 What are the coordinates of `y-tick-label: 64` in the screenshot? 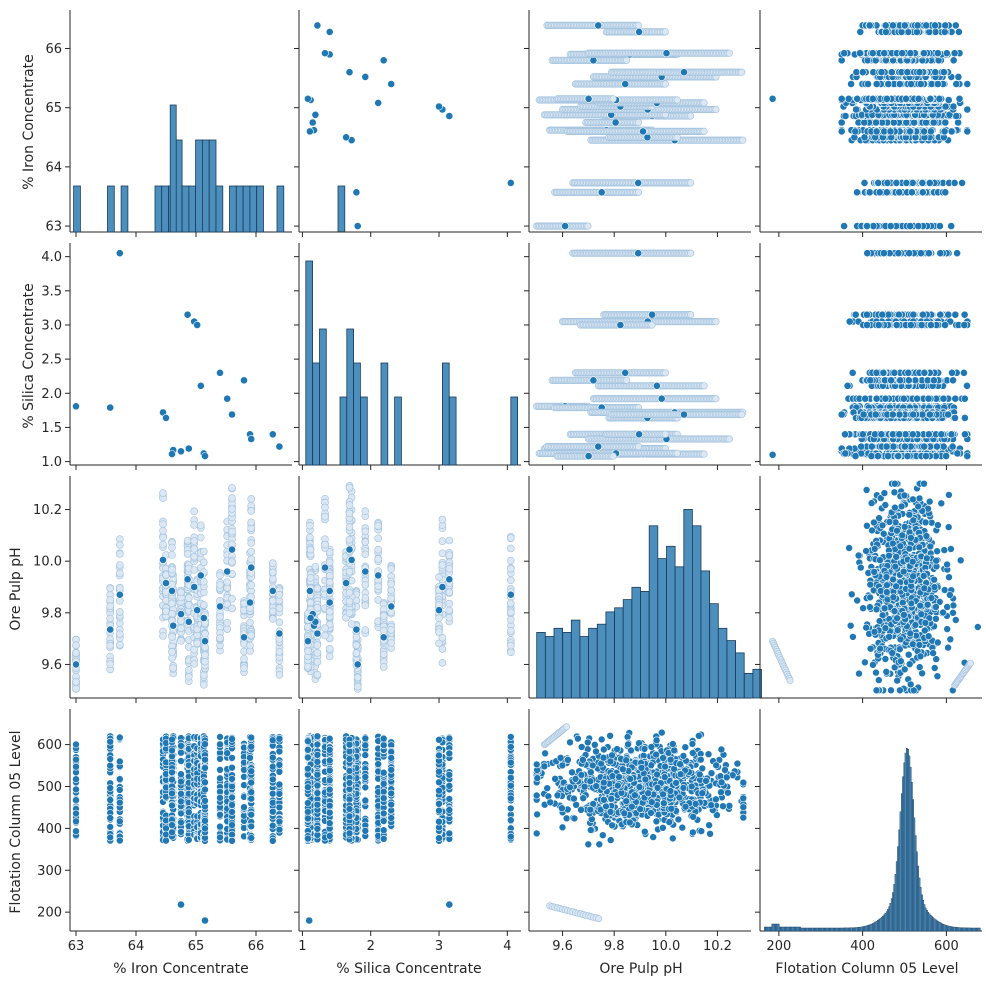 It's located at (53, 167).